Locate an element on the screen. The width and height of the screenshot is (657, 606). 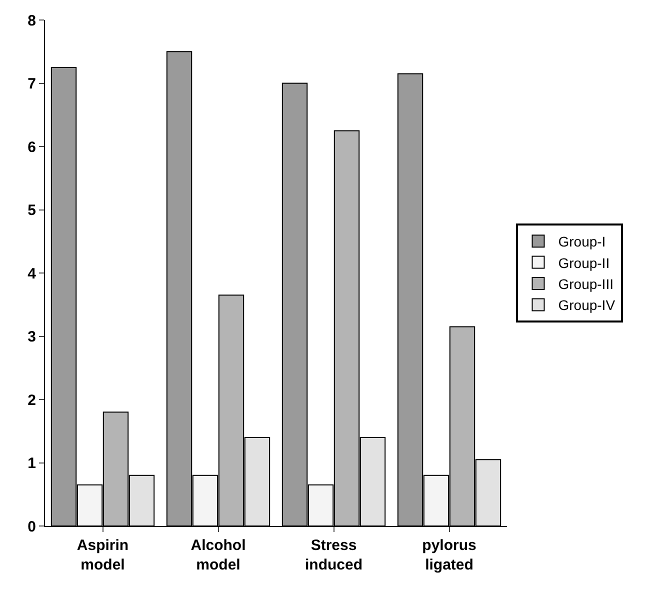
x-tick-label: pylorus ligated is located at coordinates (449, 555).